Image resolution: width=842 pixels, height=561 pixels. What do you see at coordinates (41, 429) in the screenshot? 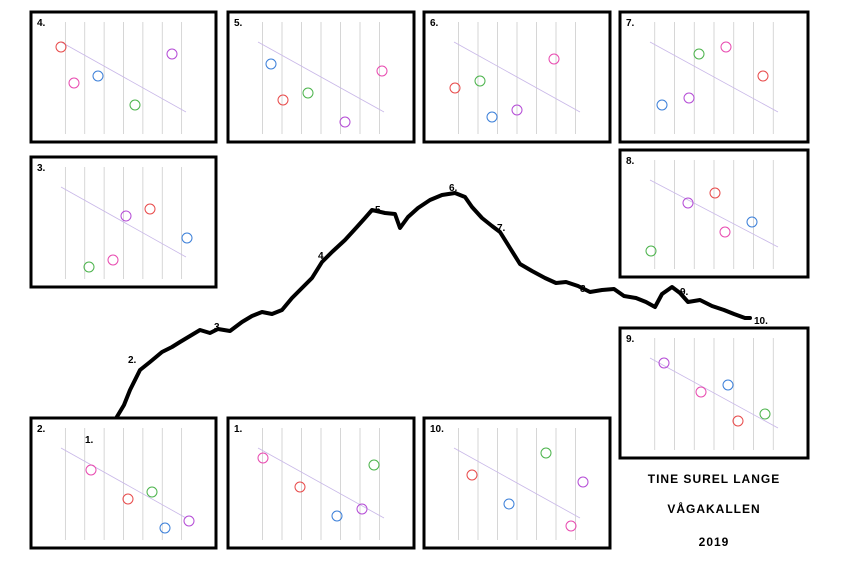
I see `panel-label: 2.` at bounding box center [41, 429].